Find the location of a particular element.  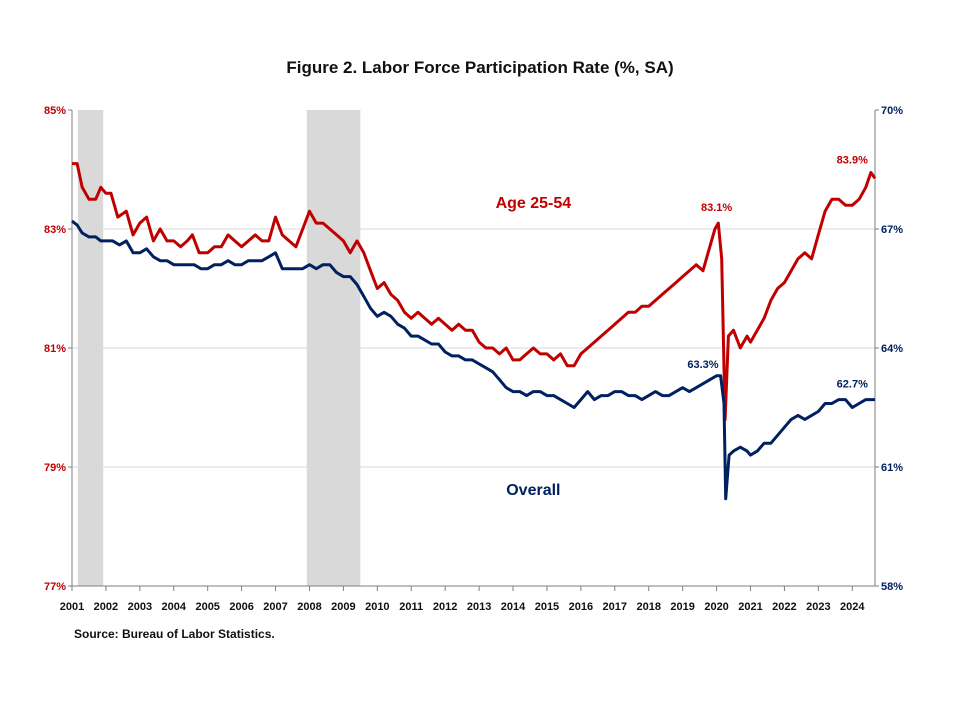

y-right-tick-label: 67% is located at coordinates (892, 230).